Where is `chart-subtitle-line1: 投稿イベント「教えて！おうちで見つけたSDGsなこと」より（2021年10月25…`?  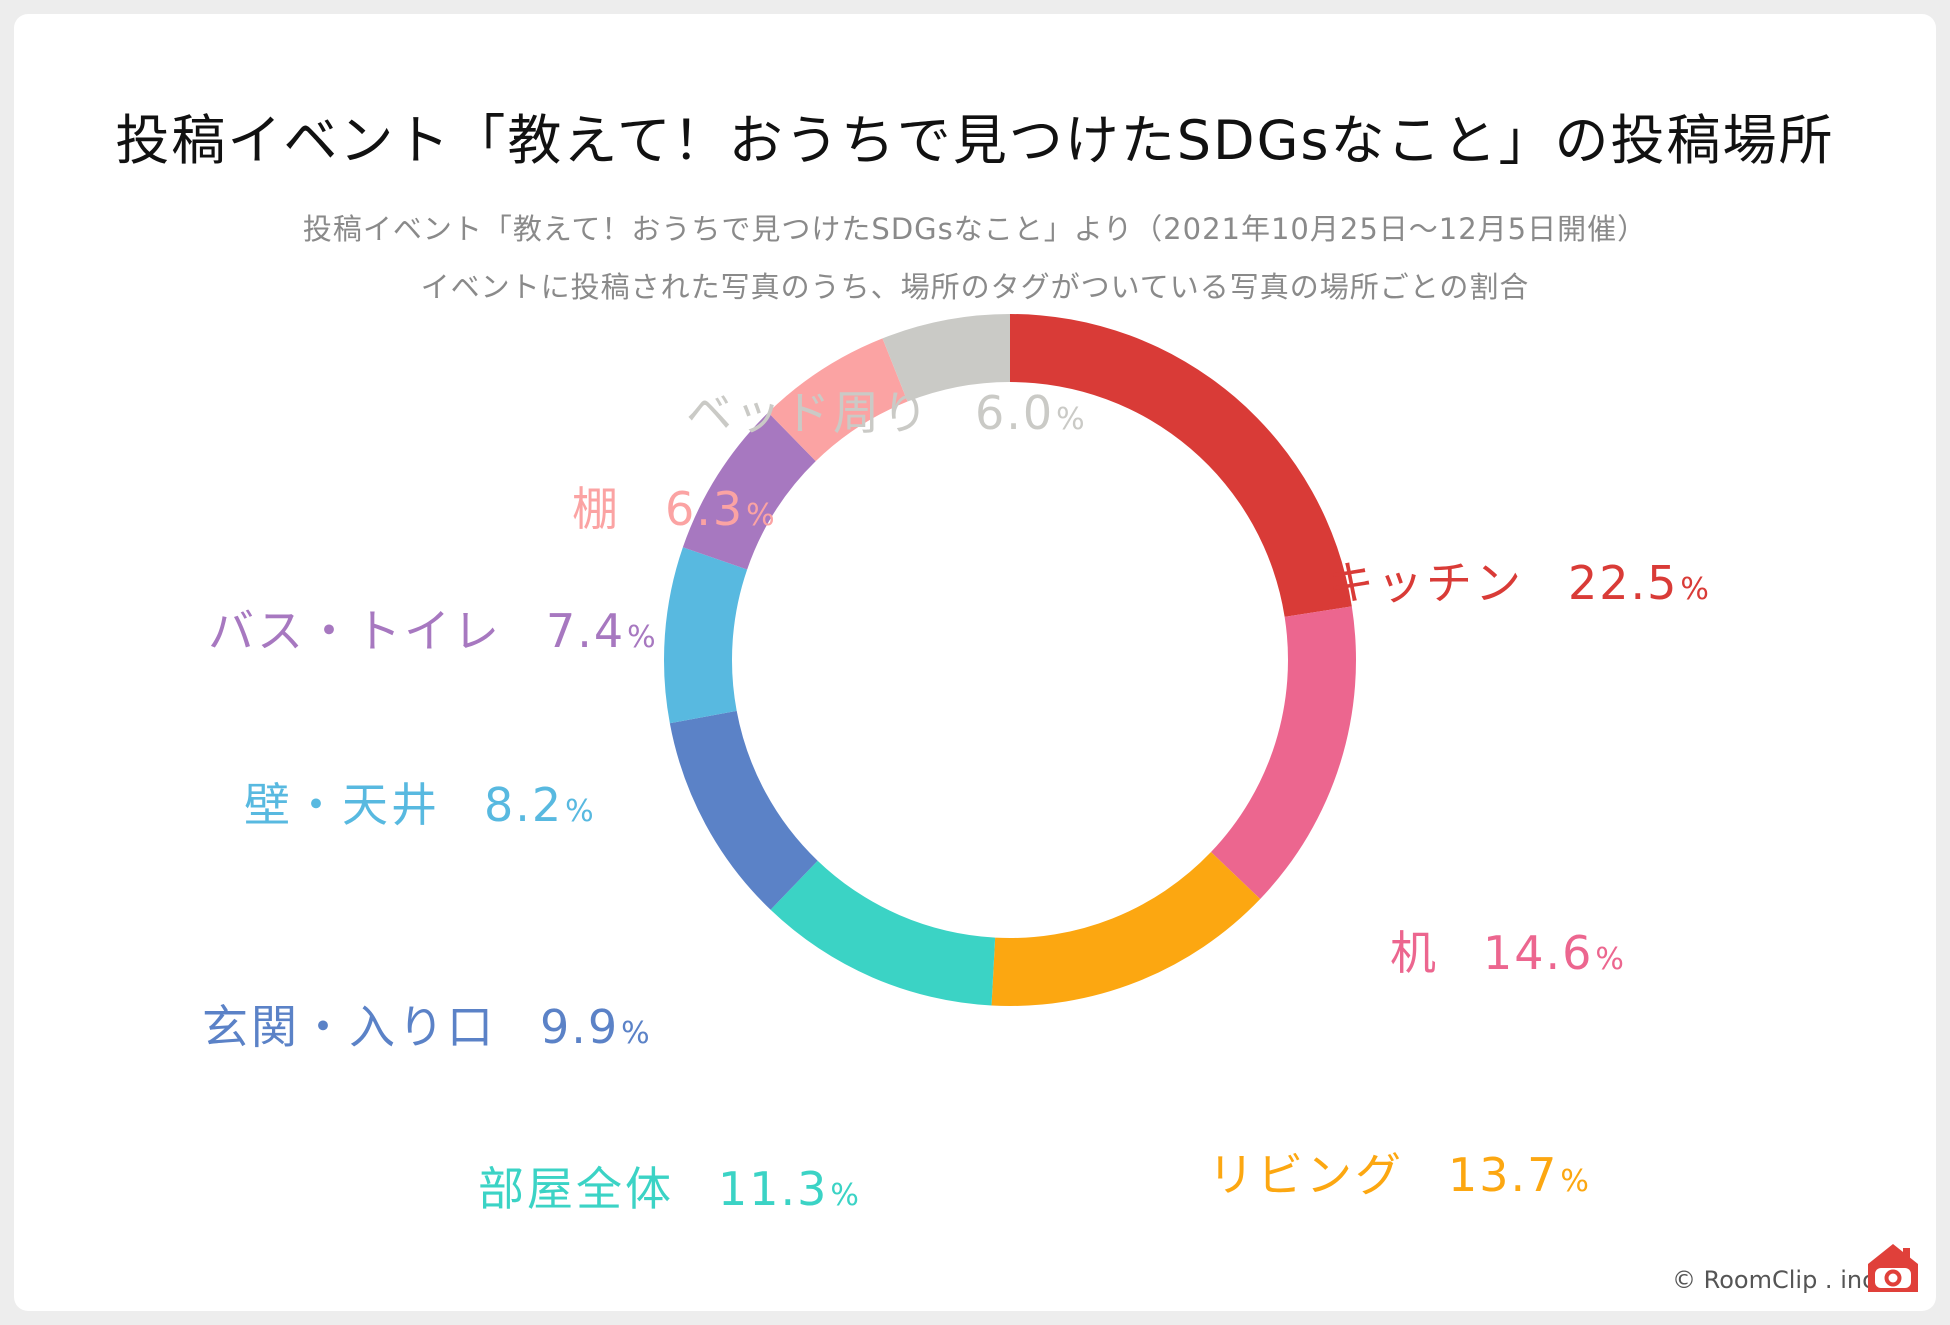
chart-subtitle-line1: 投稿イベント「教えて！おうちで見つけたSDGsなこと」より（2021年10月25… is located at coordinates (975, 229).